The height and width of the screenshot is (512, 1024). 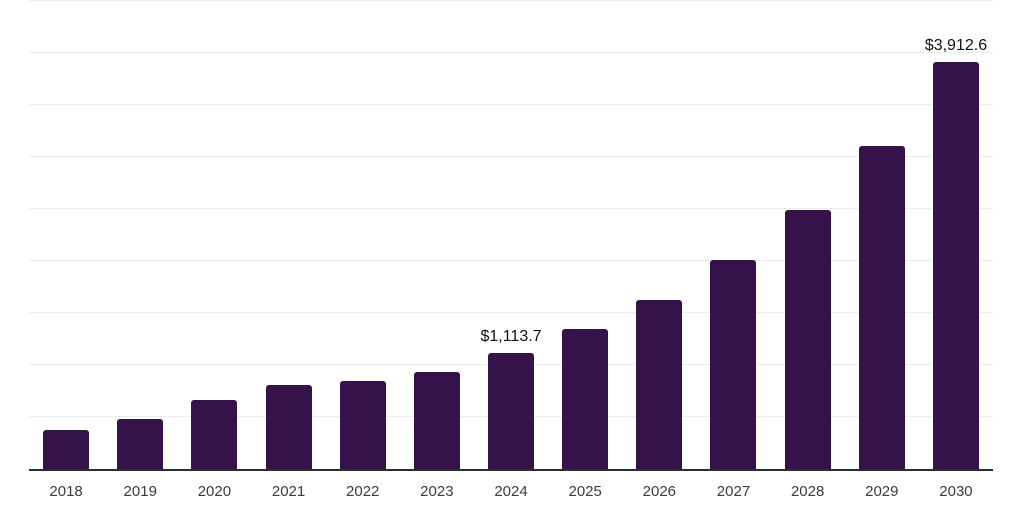 What do you see at coordinates (214, 235) in the screenshot?
I see `bar-slot-2020` at bounding box center [214, 235].